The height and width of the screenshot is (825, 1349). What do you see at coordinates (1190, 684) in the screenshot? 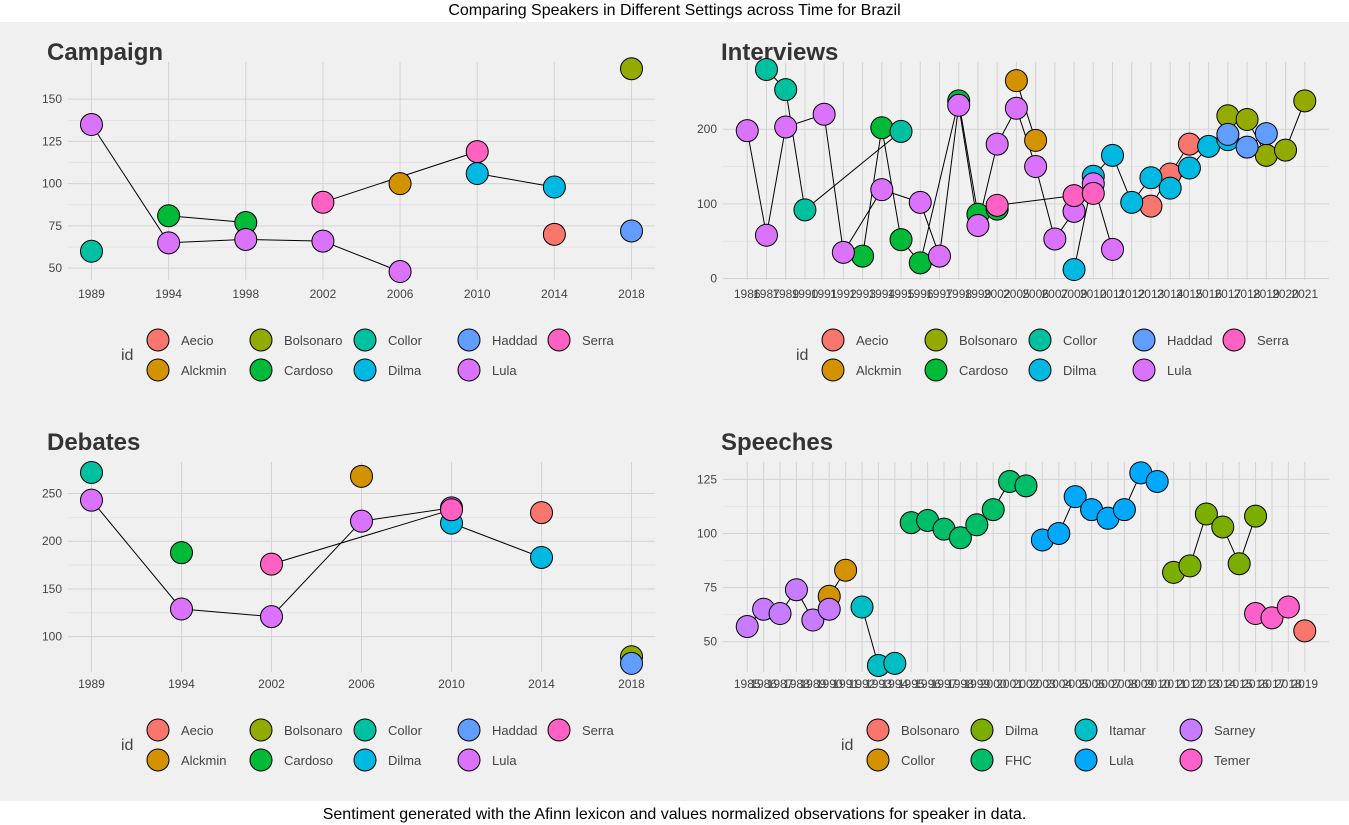
I see `x-tick-label: 2012` at bounding box center [1190, 684].